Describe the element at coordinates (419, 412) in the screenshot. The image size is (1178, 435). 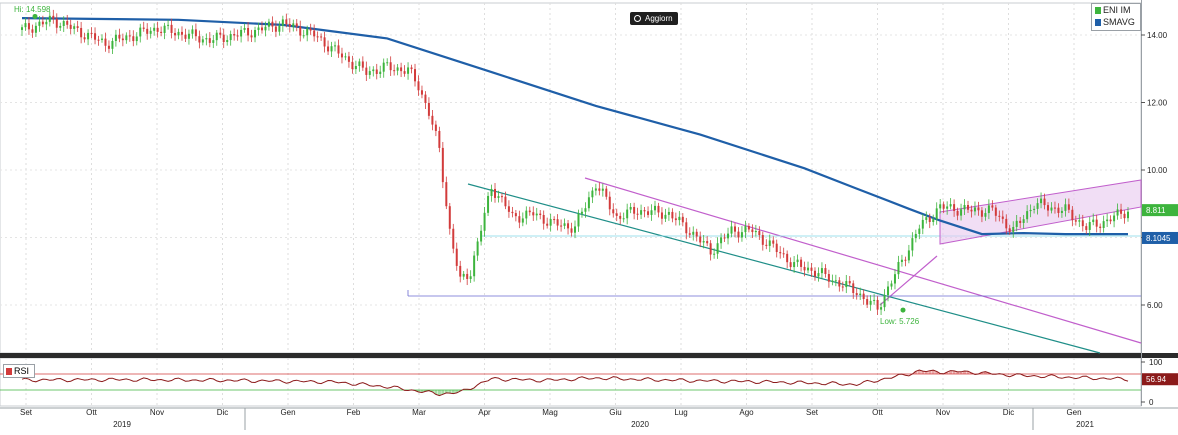
I see `x-tick-label: Mar` at that location.